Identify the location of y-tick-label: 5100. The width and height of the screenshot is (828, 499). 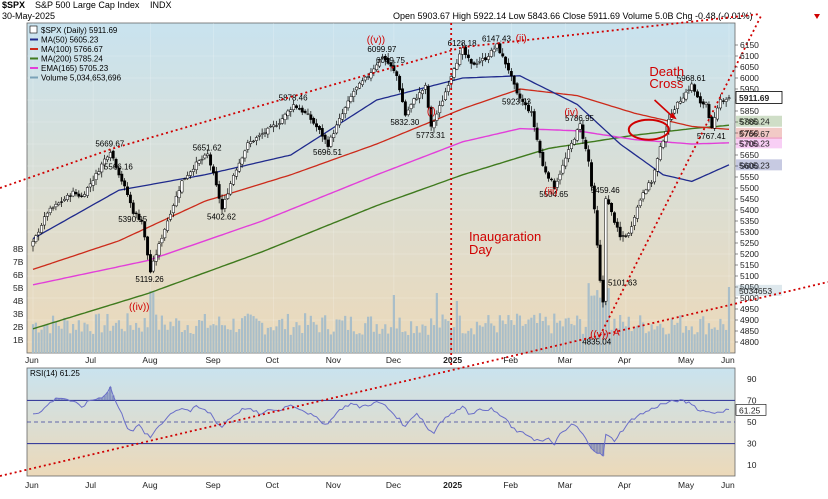
(749, 276).